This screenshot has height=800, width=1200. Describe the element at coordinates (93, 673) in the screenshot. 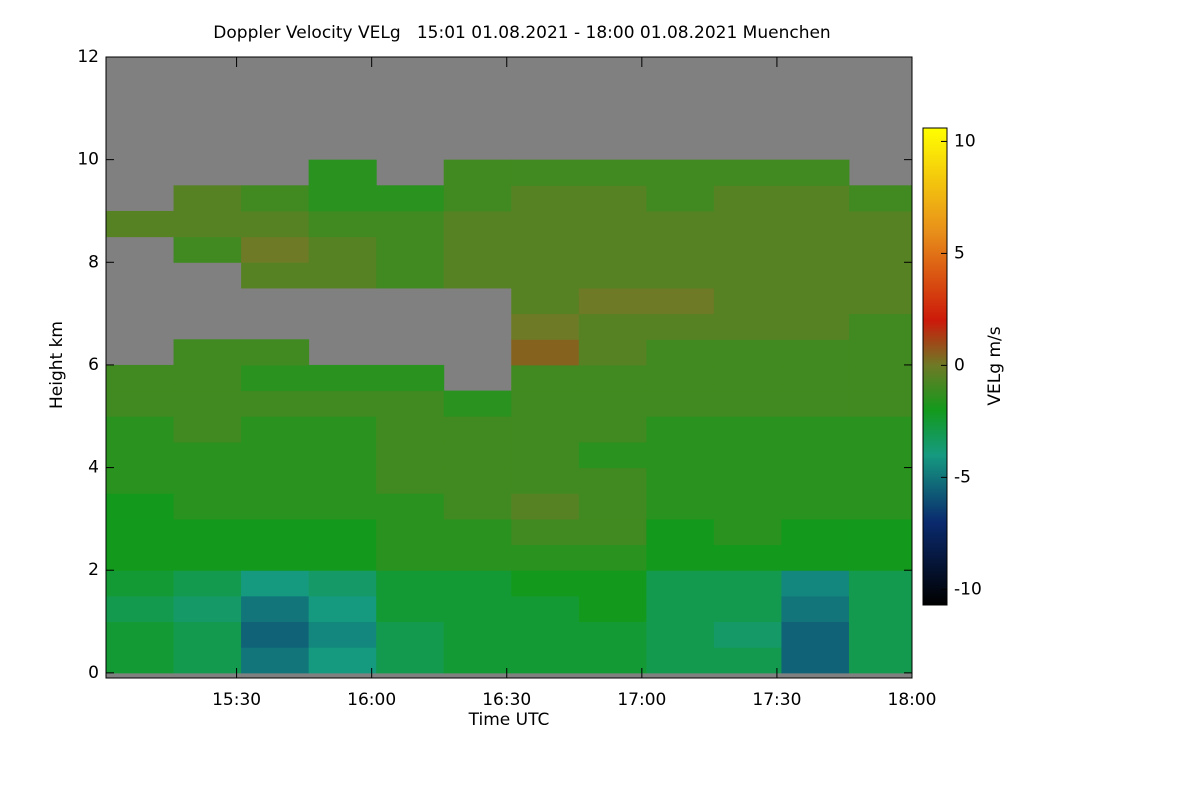

I see `y-tick-label: 0` at that location.